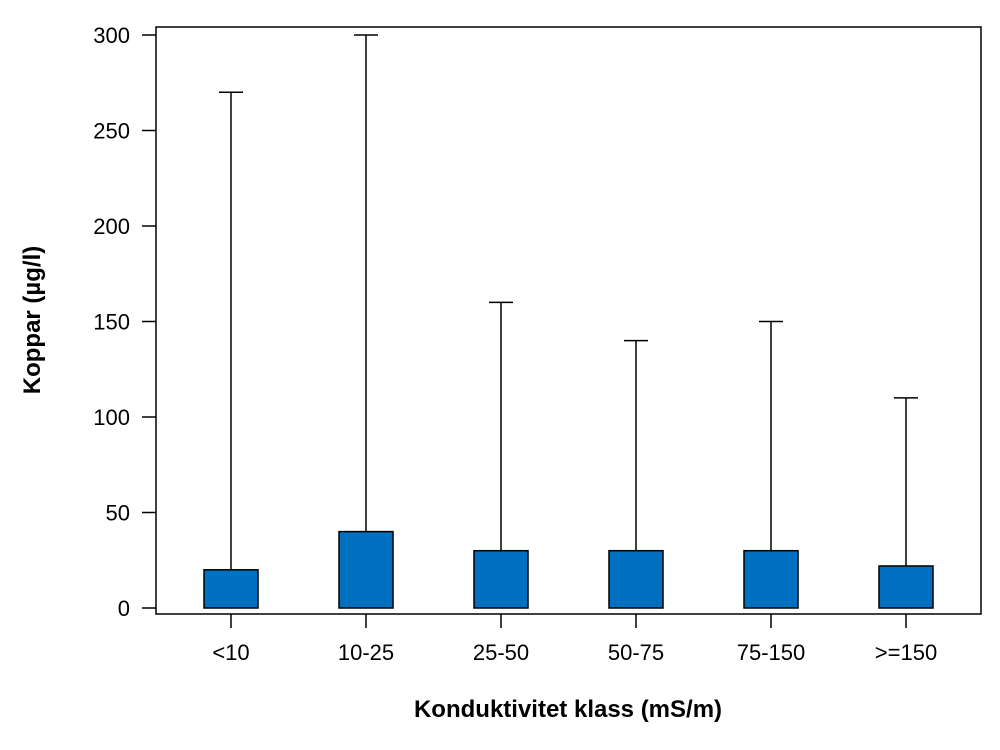 This screenshot has height=750, width=1000. Describe the element at coordinates (501, 652) in the screenshot. I see `x-tick-label: 25-50` at that location.